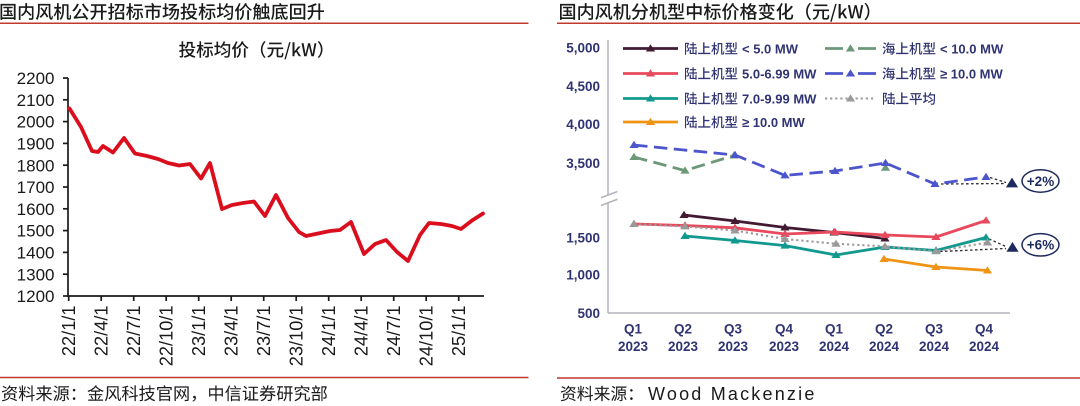  Describe the element at coordinates (134, 331) in the screenshot. I see `svg-text: 22/7/1` at that location.